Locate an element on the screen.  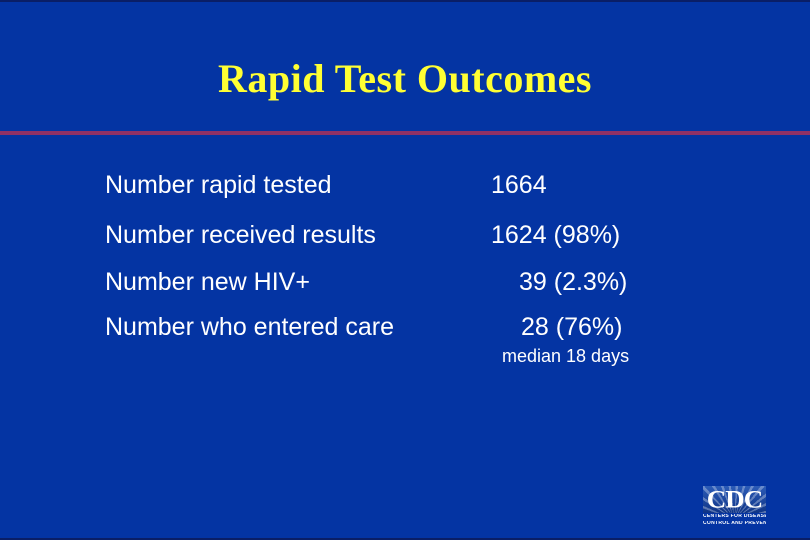
title-divider-line is located at coordinates (405, 133).